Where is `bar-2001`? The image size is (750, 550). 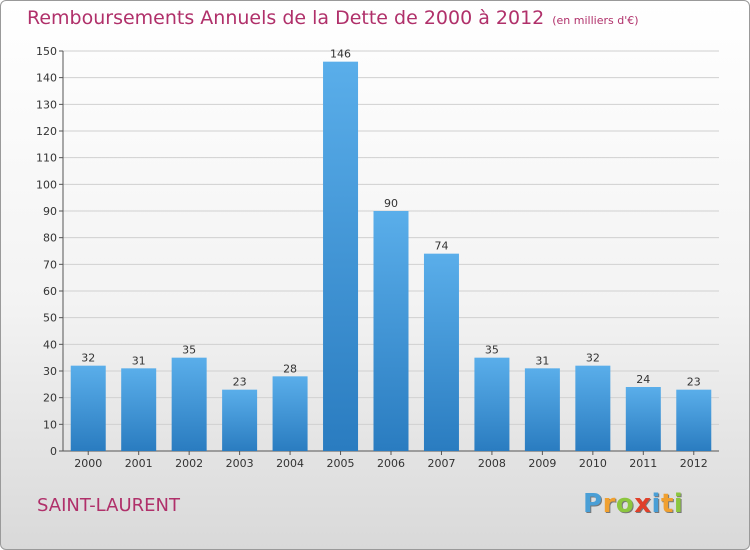 bar-2001 is located at coordinates (139, 409).